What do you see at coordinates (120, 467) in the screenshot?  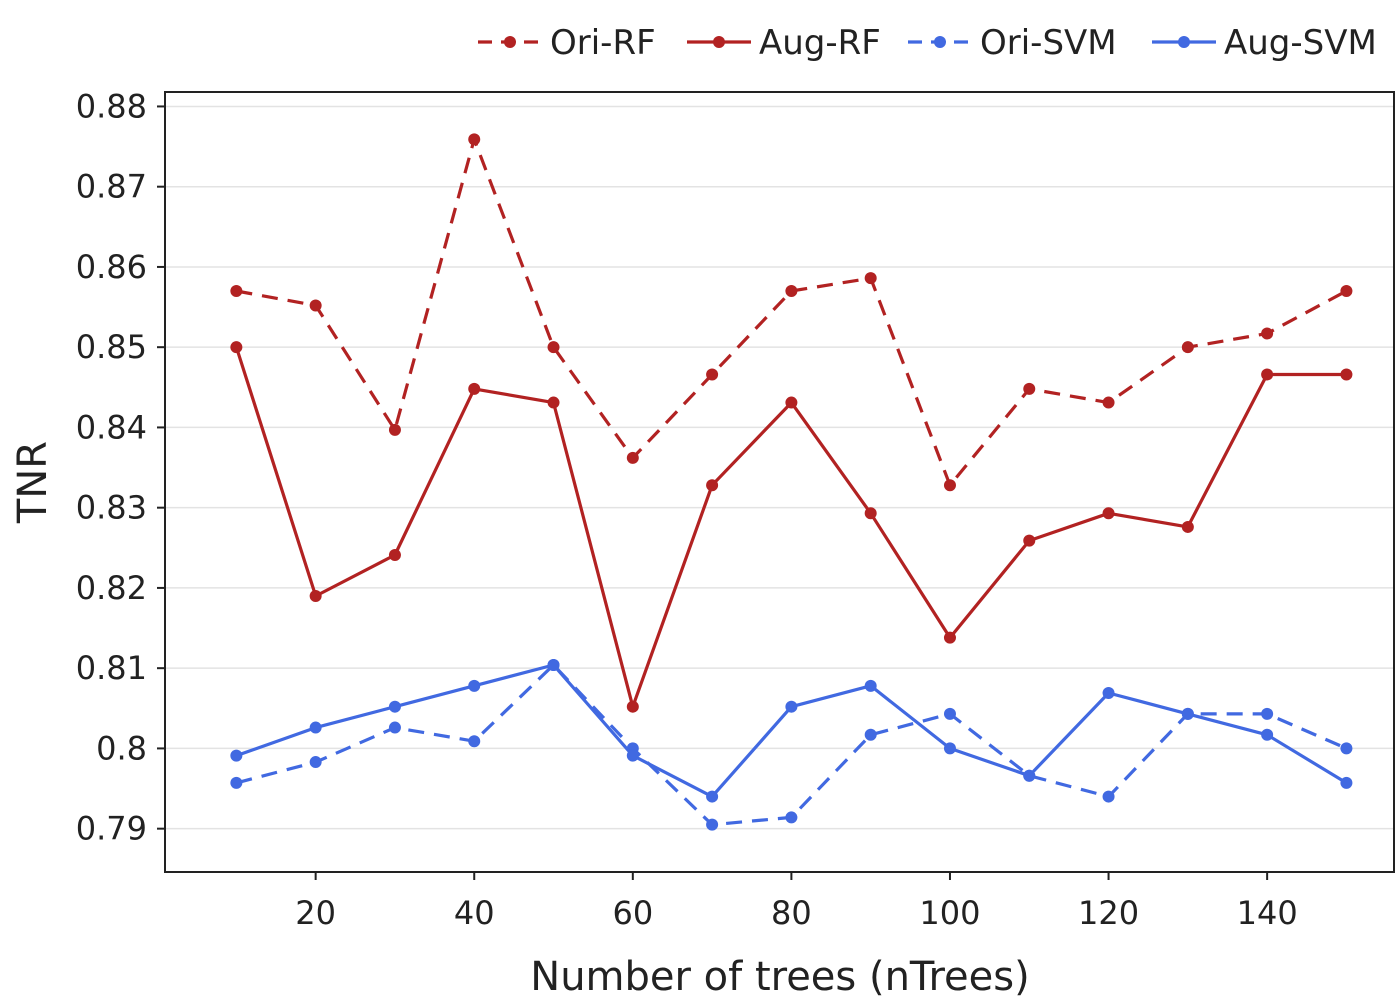 I see `y-axis: 0.79 0.8 0.81 0.82 0.83 0.84 0.85 0.86 0.87 0.88` at bounding box center [120, 467].